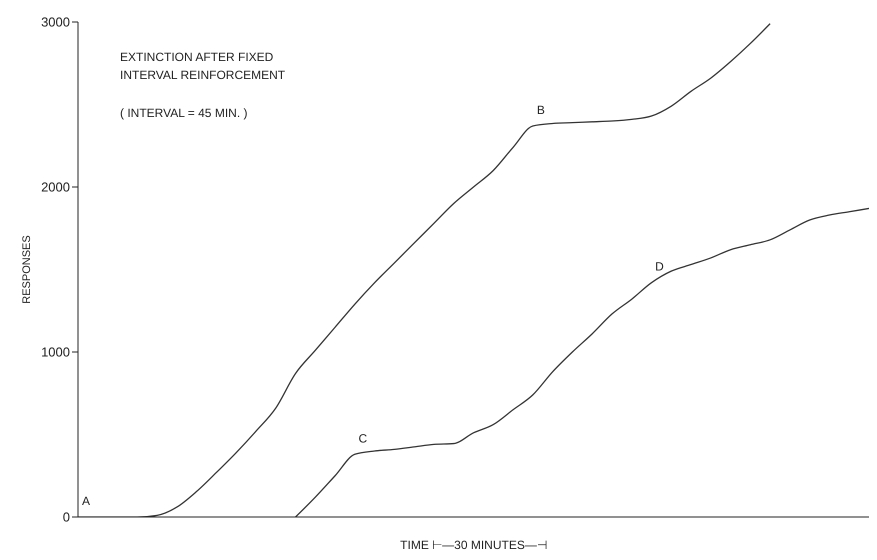 Image resolution: width=877 pixels, height=560 pixels. Describe the element at coordinates (473, 545) in the screenshot. I see `x-axis-title: TIME ⊢—30 MINUTES—⊣` at that location.